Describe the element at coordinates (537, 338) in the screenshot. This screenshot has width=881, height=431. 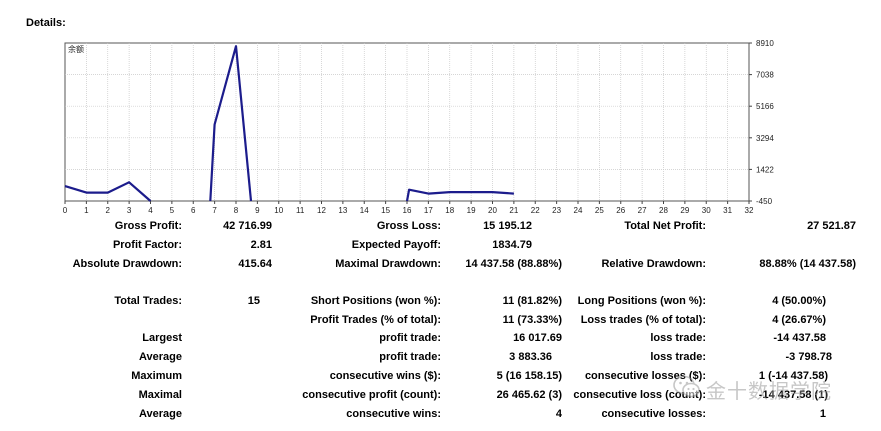
I see `stat-value: 16 017.69` at that location.